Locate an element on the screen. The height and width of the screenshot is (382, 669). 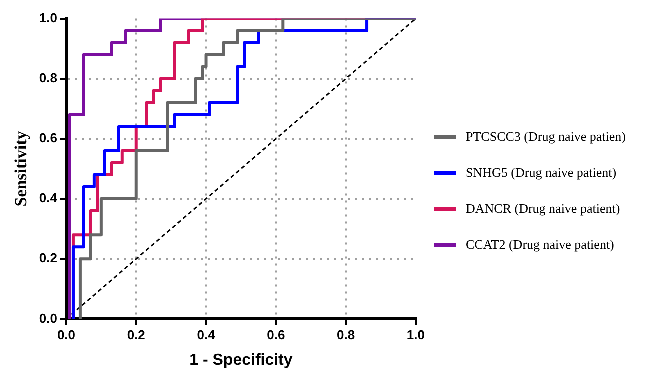
legend-label: SNHG5 (Drug naive patient) is located at coordinates (541, 173).